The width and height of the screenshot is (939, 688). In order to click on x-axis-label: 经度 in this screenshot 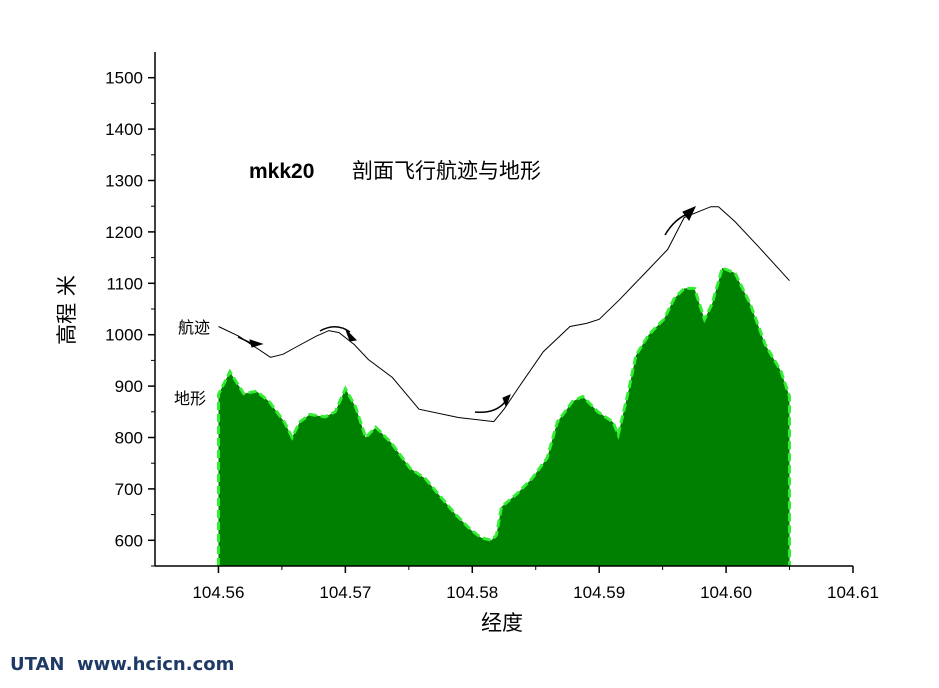, I will do `click(502, 623)`.